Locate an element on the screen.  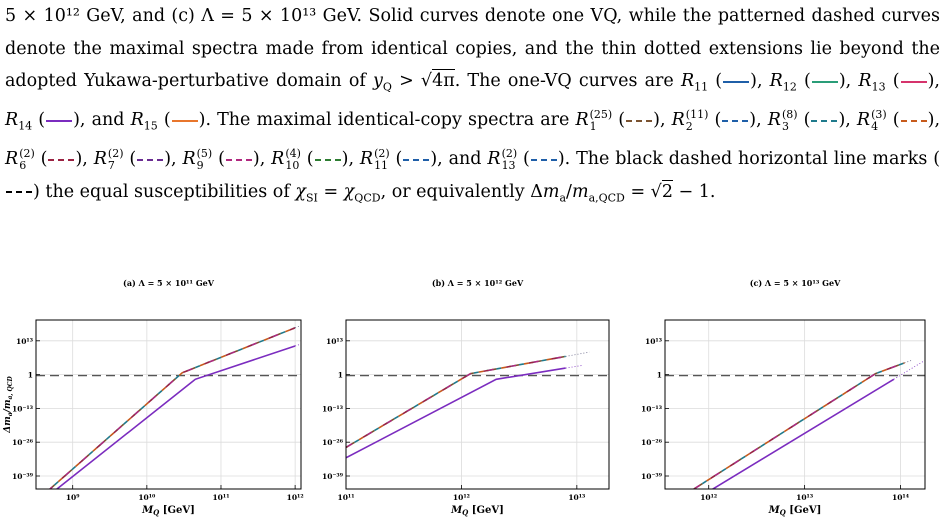
legend-copy-6: R (2) 6 () is located at coordinates (44, 159).